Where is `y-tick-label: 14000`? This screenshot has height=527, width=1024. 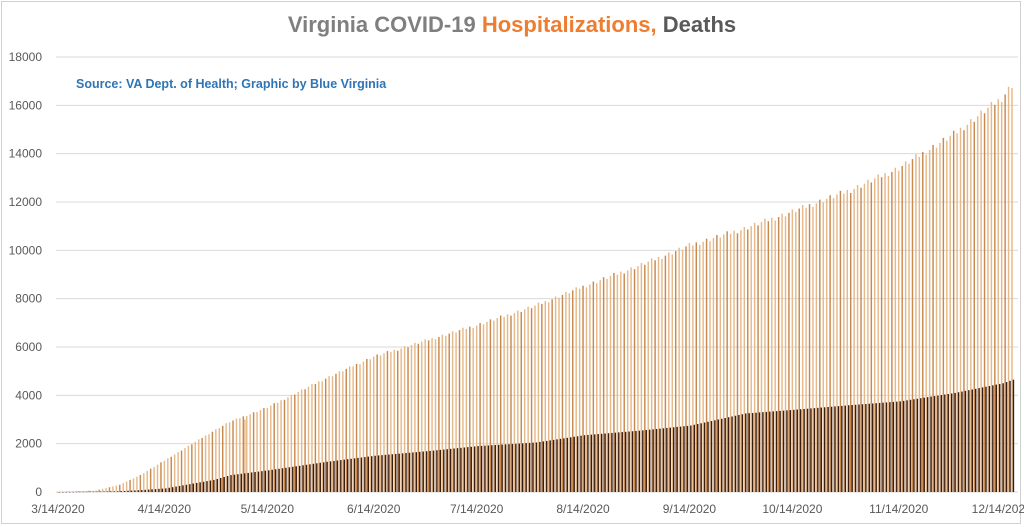
y-tick-label: 14000 is located at coordinates (26, 154).